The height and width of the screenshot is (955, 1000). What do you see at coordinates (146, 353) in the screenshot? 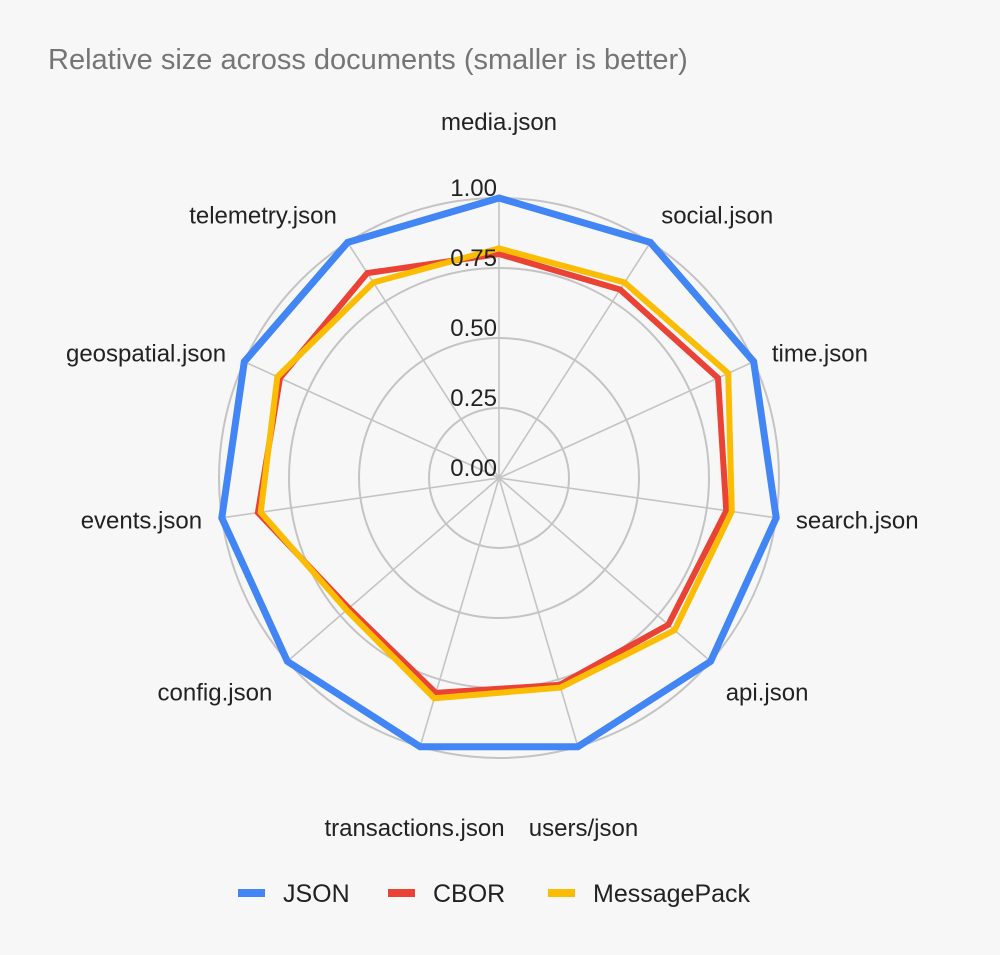
I see `category-label: geospatial.json` at bounding box center [146, 353].